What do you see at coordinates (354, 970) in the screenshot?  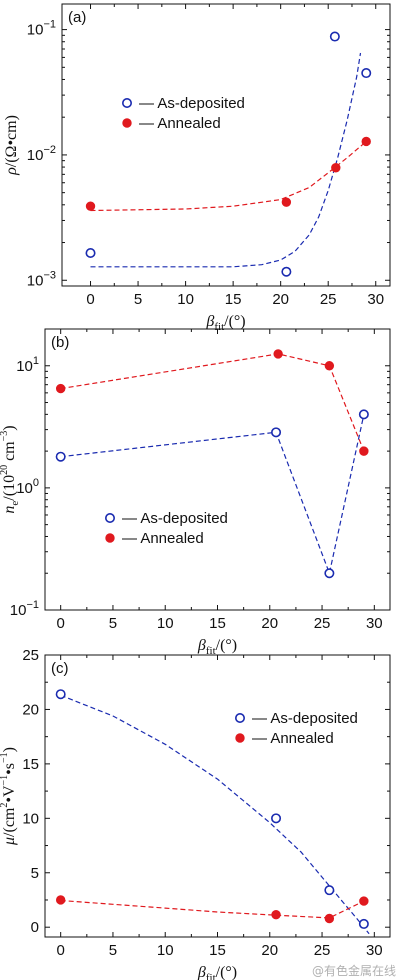 I see `watermark: @有色金属在线` at bounding box center [354, 970].